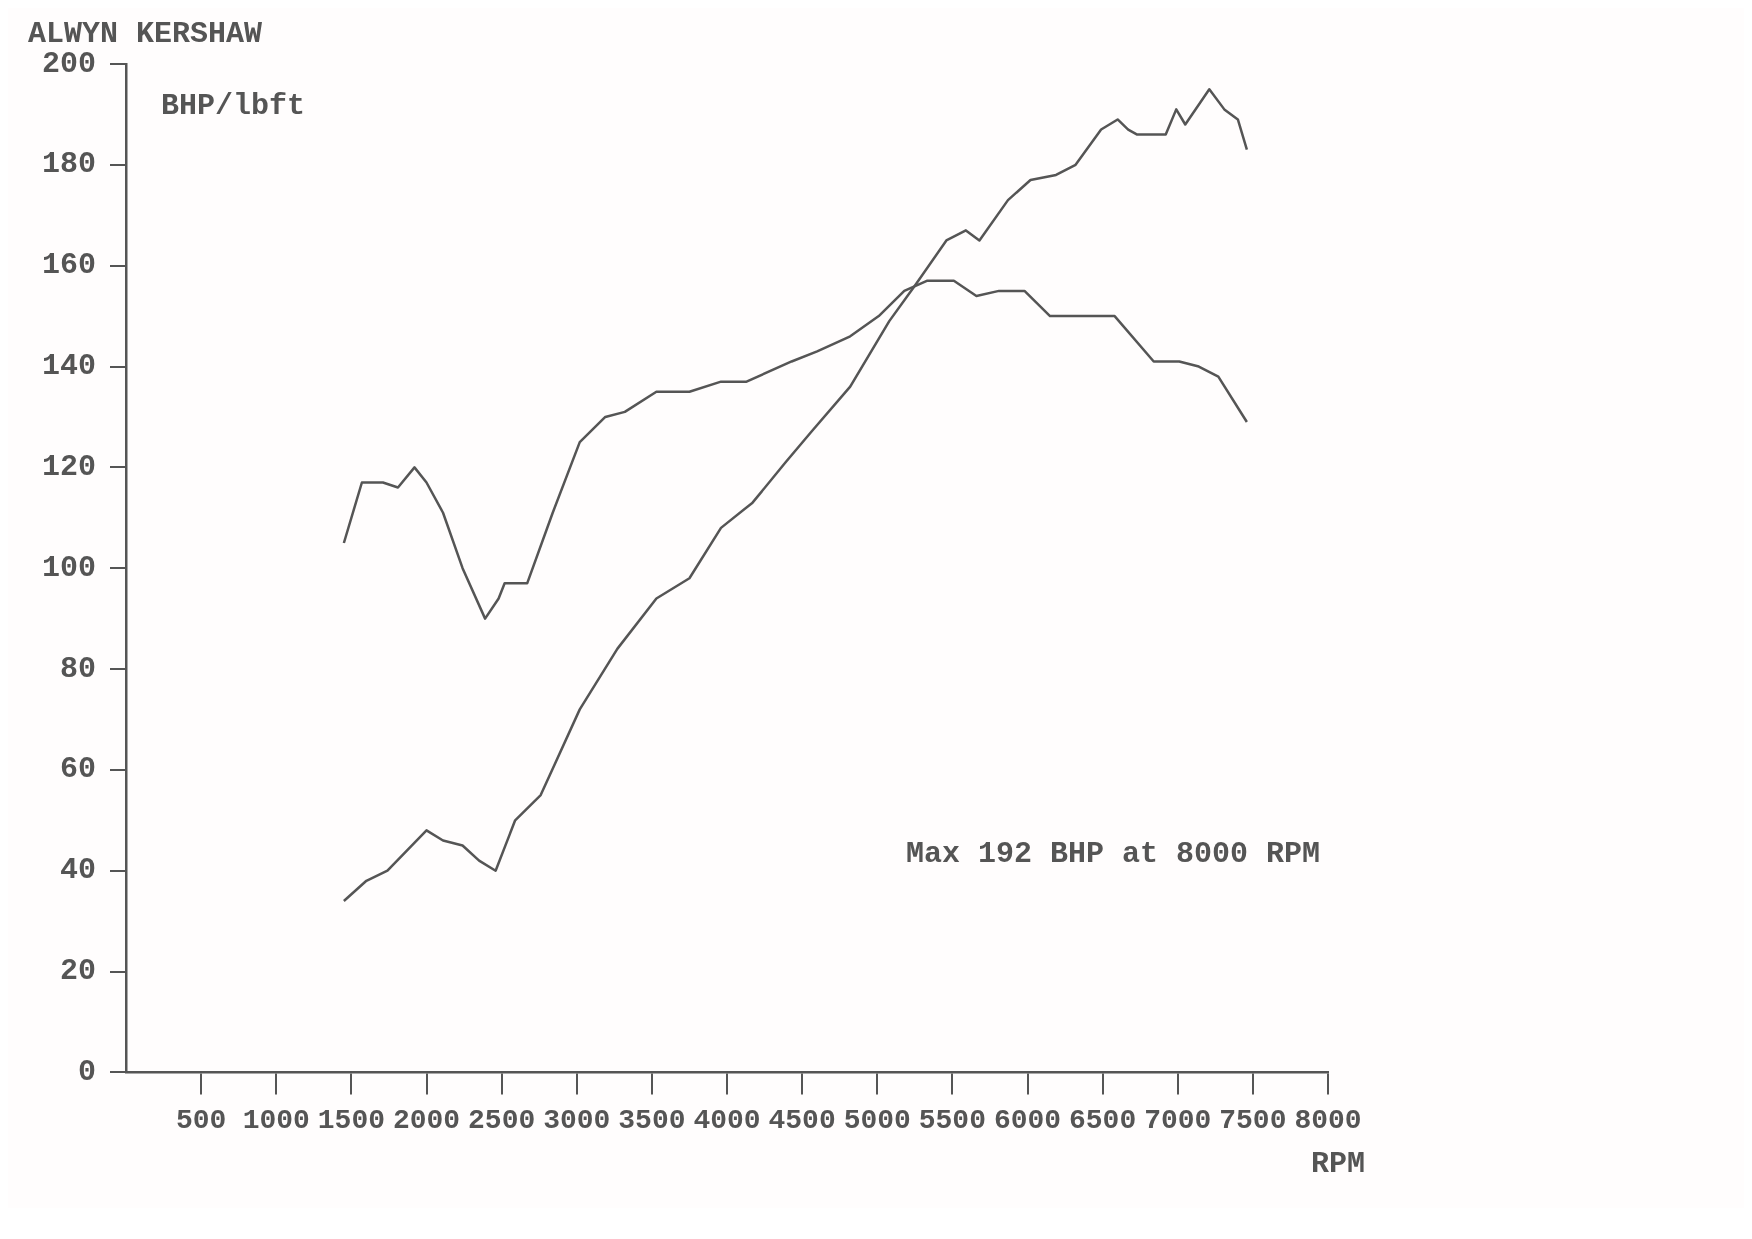 Image resolution: width=1752 pixels, height=1239 pixels. What do you see at coordinates (233, 106) in the screenshot?
I see `y-axis-title: BHP/lbft` at bounding box center [233, 106].